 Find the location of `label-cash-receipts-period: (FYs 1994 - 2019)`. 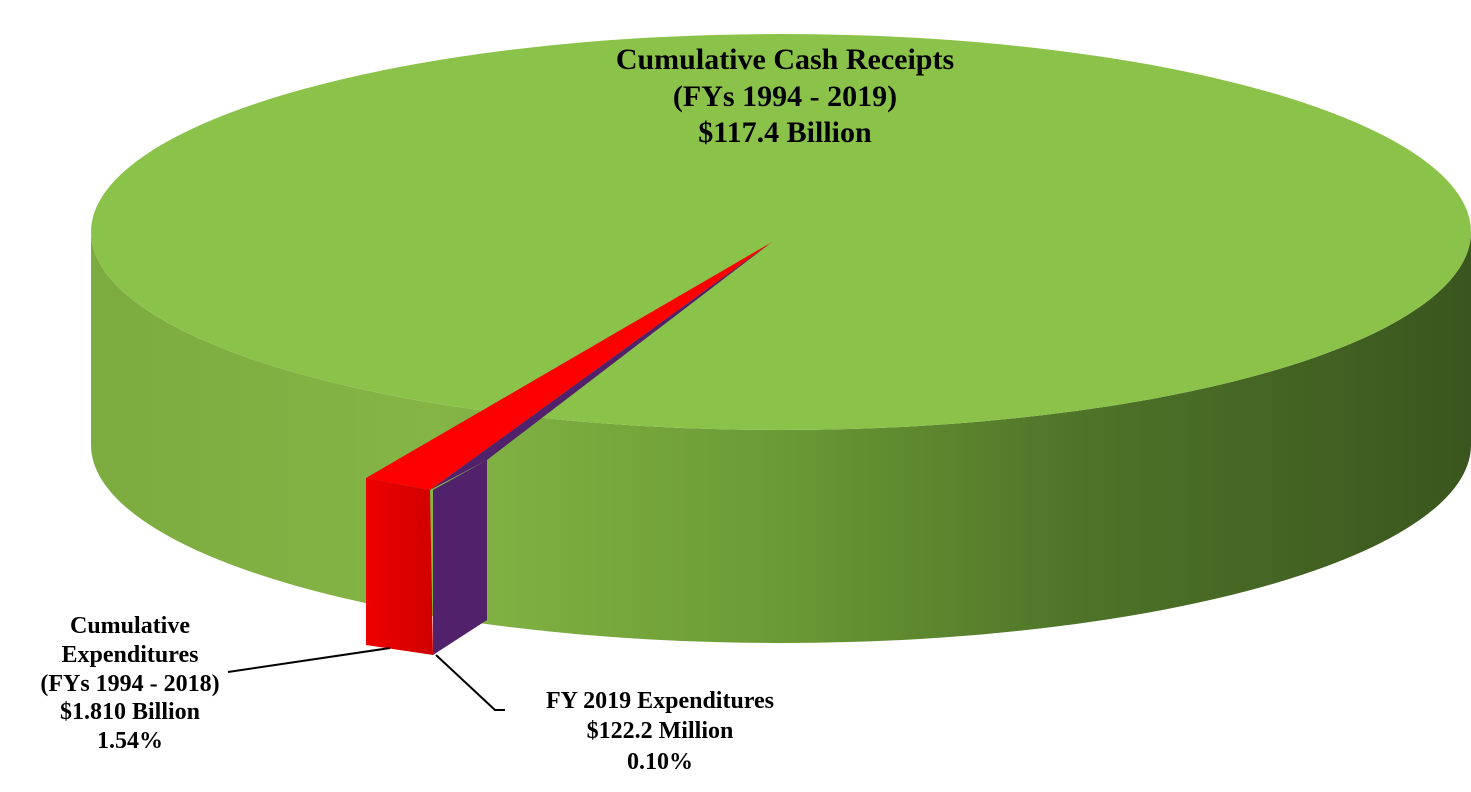

label-cash-receipts-period: (FYs 1994 - 2019) is located at coordinates (785, 96).